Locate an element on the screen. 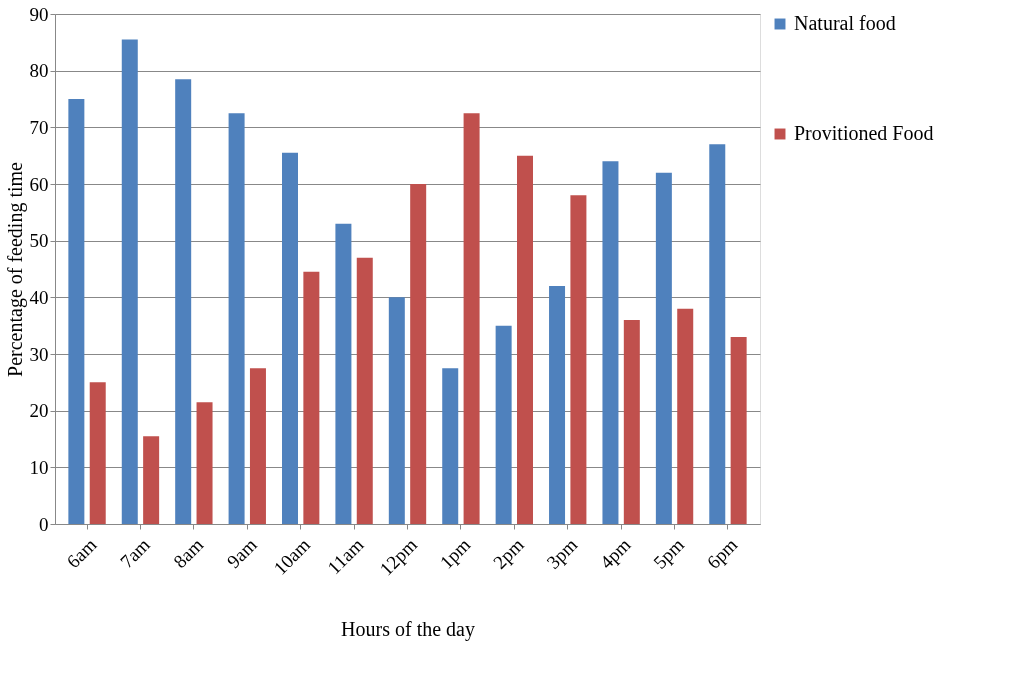 Image resolution: width=1014 pixels, height=684 pixels. x-tick-label: 9am is located at coordinates (241, 553).